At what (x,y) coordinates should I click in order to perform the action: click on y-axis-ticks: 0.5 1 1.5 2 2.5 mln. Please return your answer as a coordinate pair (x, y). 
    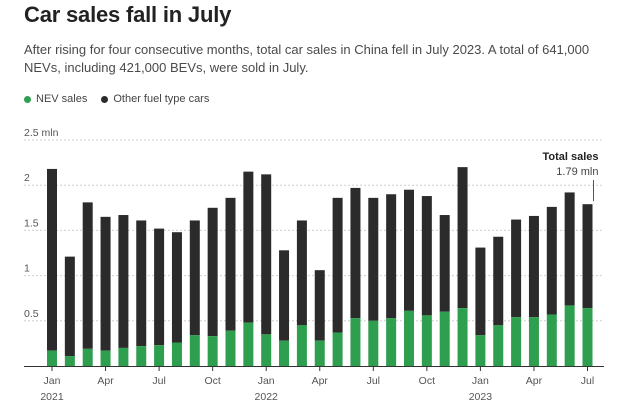
    Looking at the image, I should click on (41, 223).